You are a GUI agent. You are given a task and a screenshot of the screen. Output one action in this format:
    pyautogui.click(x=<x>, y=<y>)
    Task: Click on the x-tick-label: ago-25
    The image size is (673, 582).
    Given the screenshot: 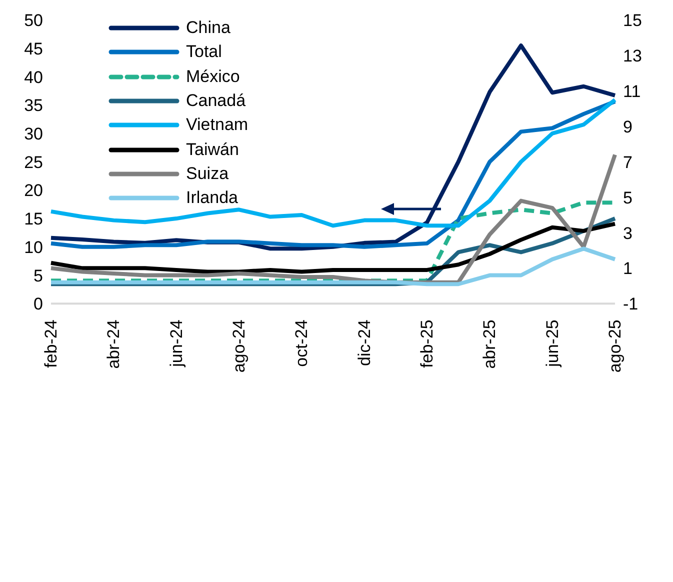 What is the action you would take?
    pyautogui.click(x=615, y=346)
    